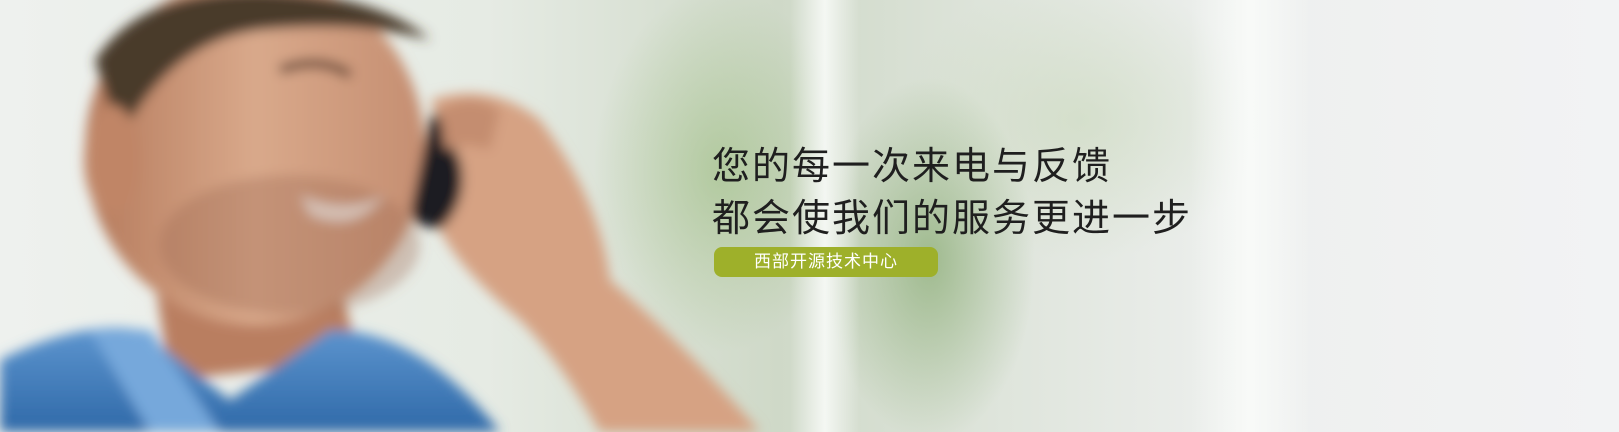 The height and width of the screenshot is (432, 1619). I want to click on headline-line-2: 都会使我们的服务更进一步, so click(952, 218).